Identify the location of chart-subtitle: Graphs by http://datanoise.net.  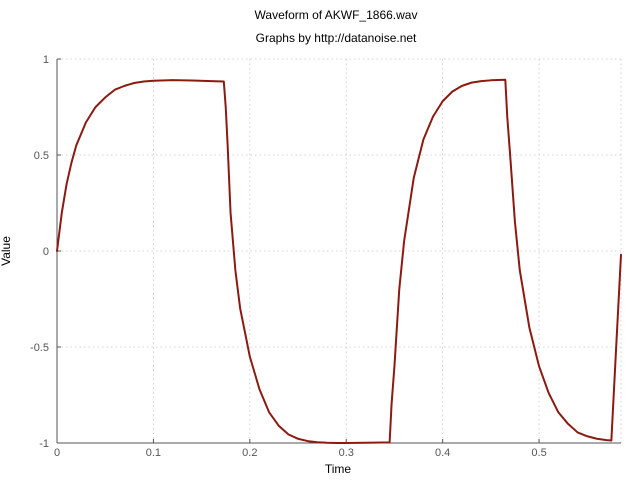
(336, 38).